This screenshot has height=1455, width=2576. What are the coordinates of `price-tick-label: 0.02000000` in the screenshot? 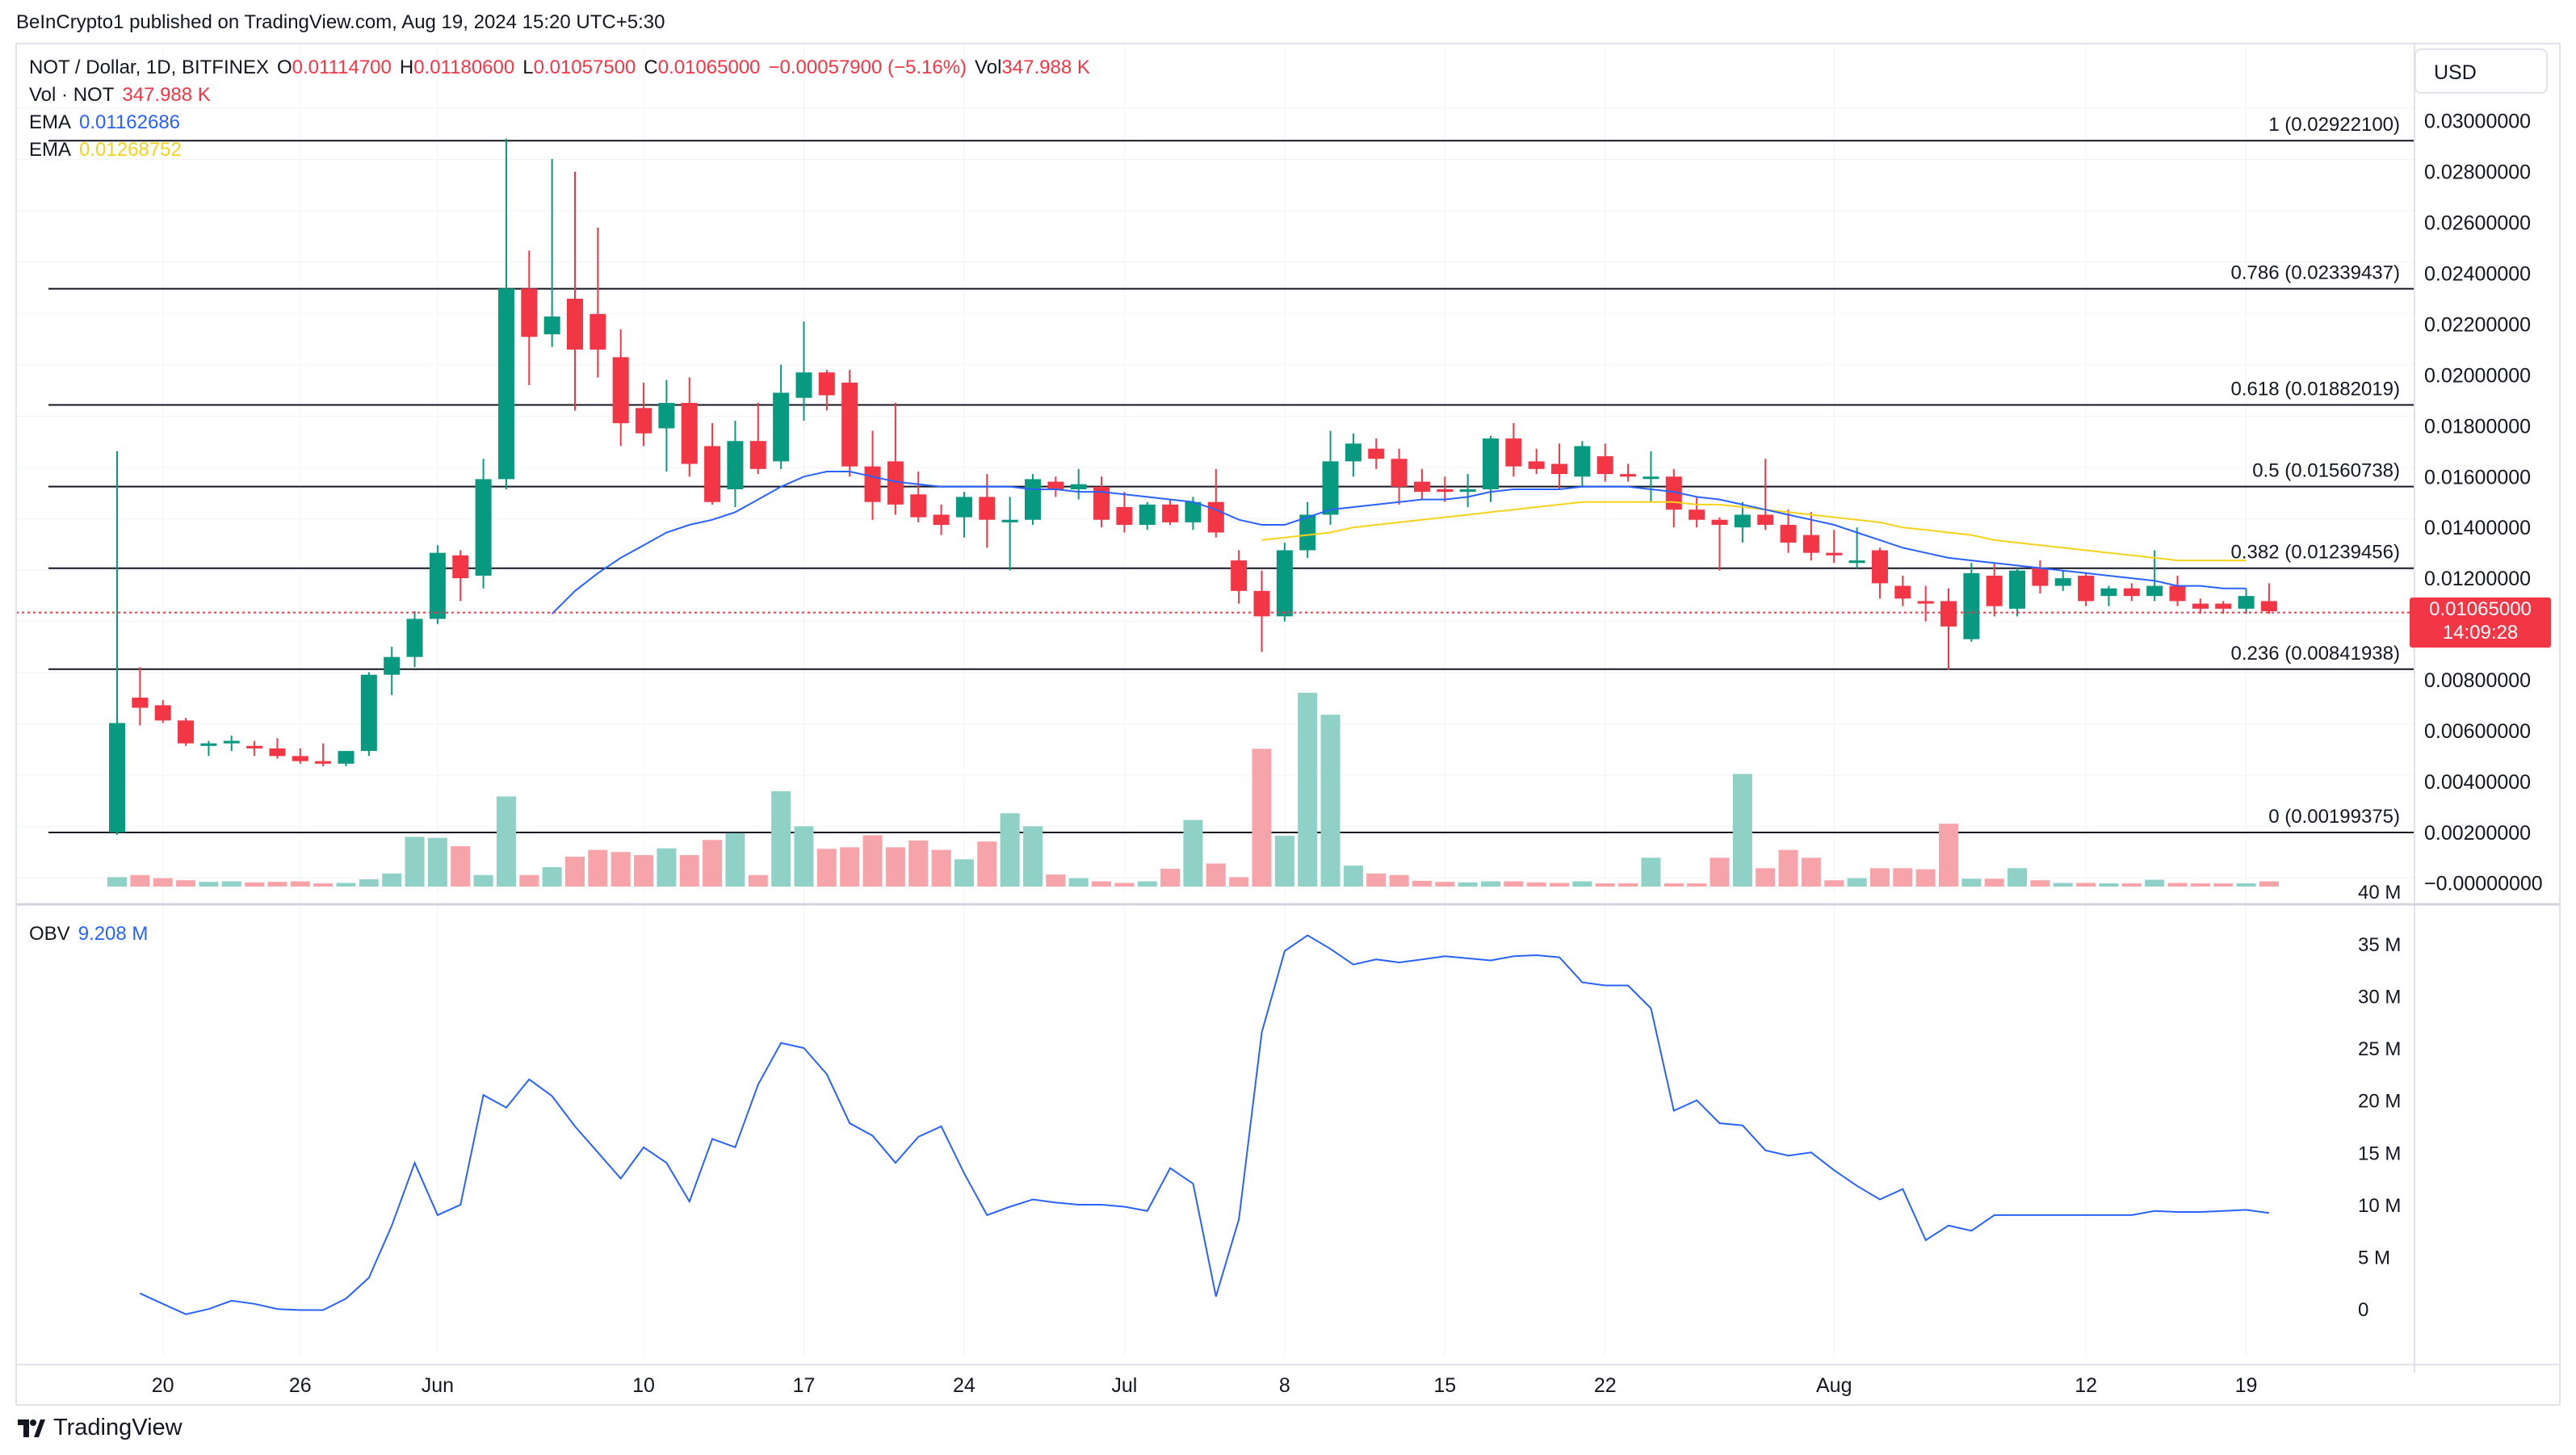 It's located at (2477, 375).